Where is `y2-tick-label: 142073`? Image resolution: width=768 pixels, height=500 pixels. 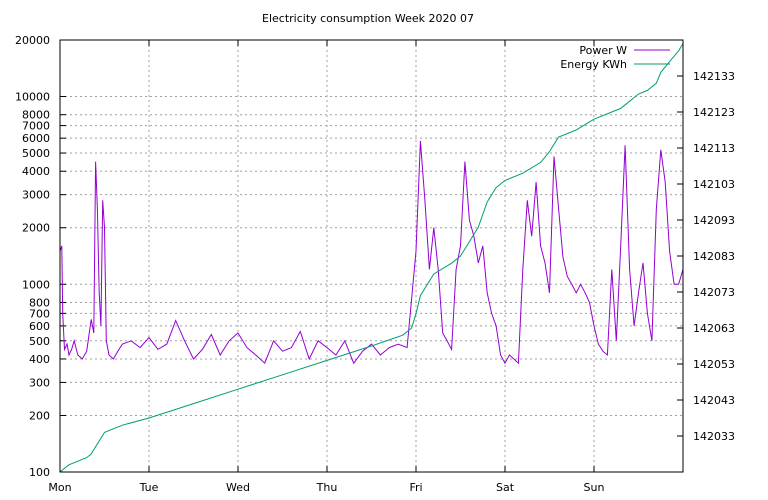 y2-tick-label: 142073 is located at coordinates (714, 292).